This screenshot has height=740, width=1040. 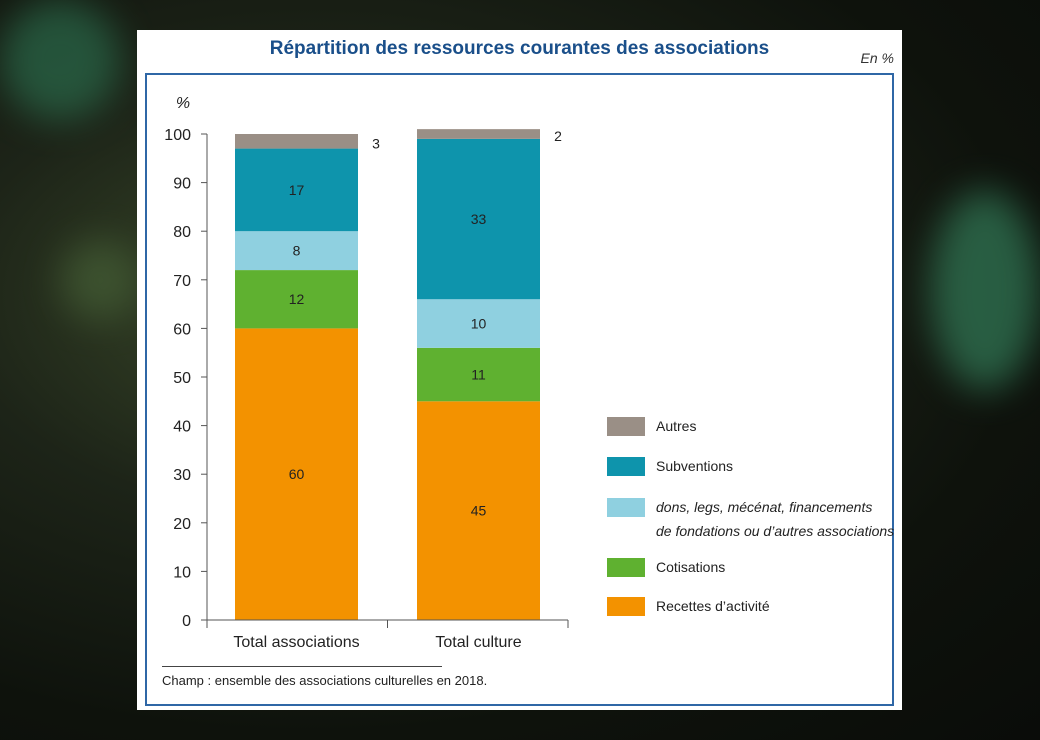 I want to click on y-tick-label: 40, so click(x=182, y=427).